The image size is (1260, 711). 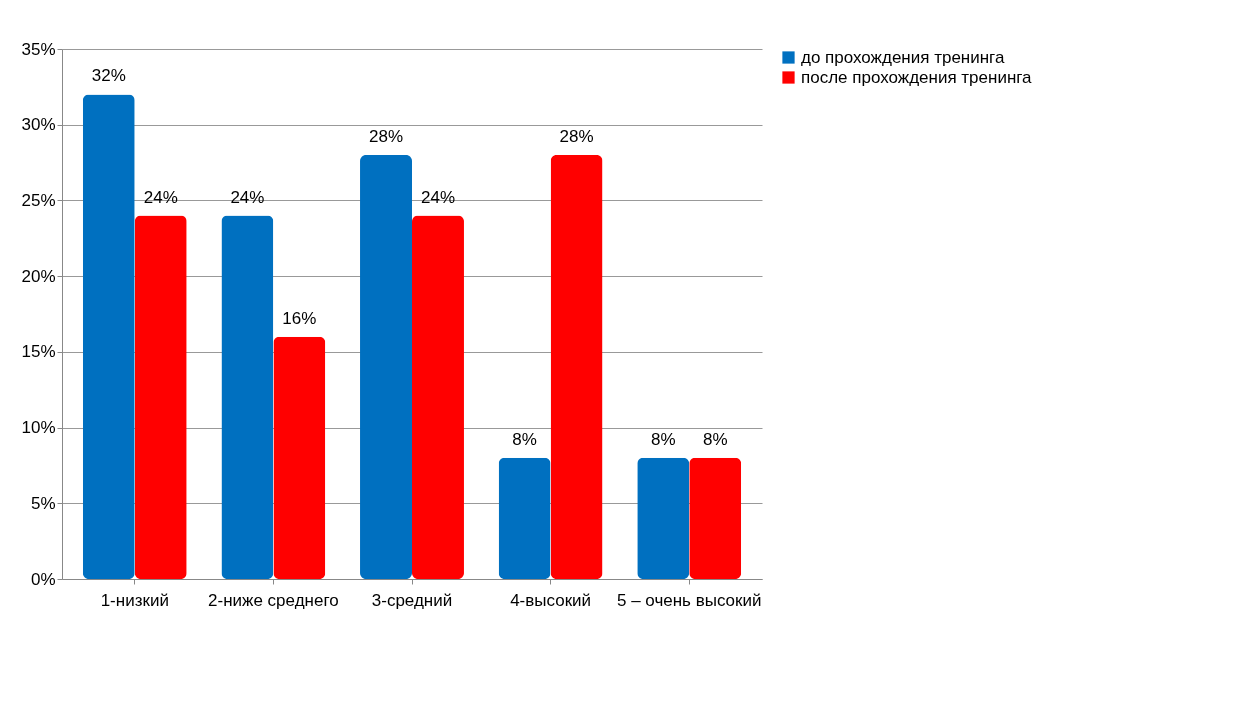 What do you see at coordinates (551, 600) in the screenshot?
I see `x-tick-label: 4-высокий` at bounding box center [551, 600].